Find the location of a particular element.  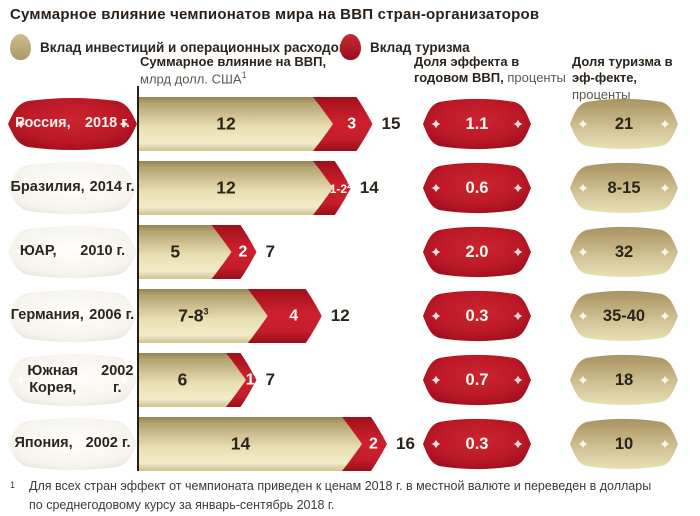

bar-area: 12 3 15 is located at coordinates (289, 124).